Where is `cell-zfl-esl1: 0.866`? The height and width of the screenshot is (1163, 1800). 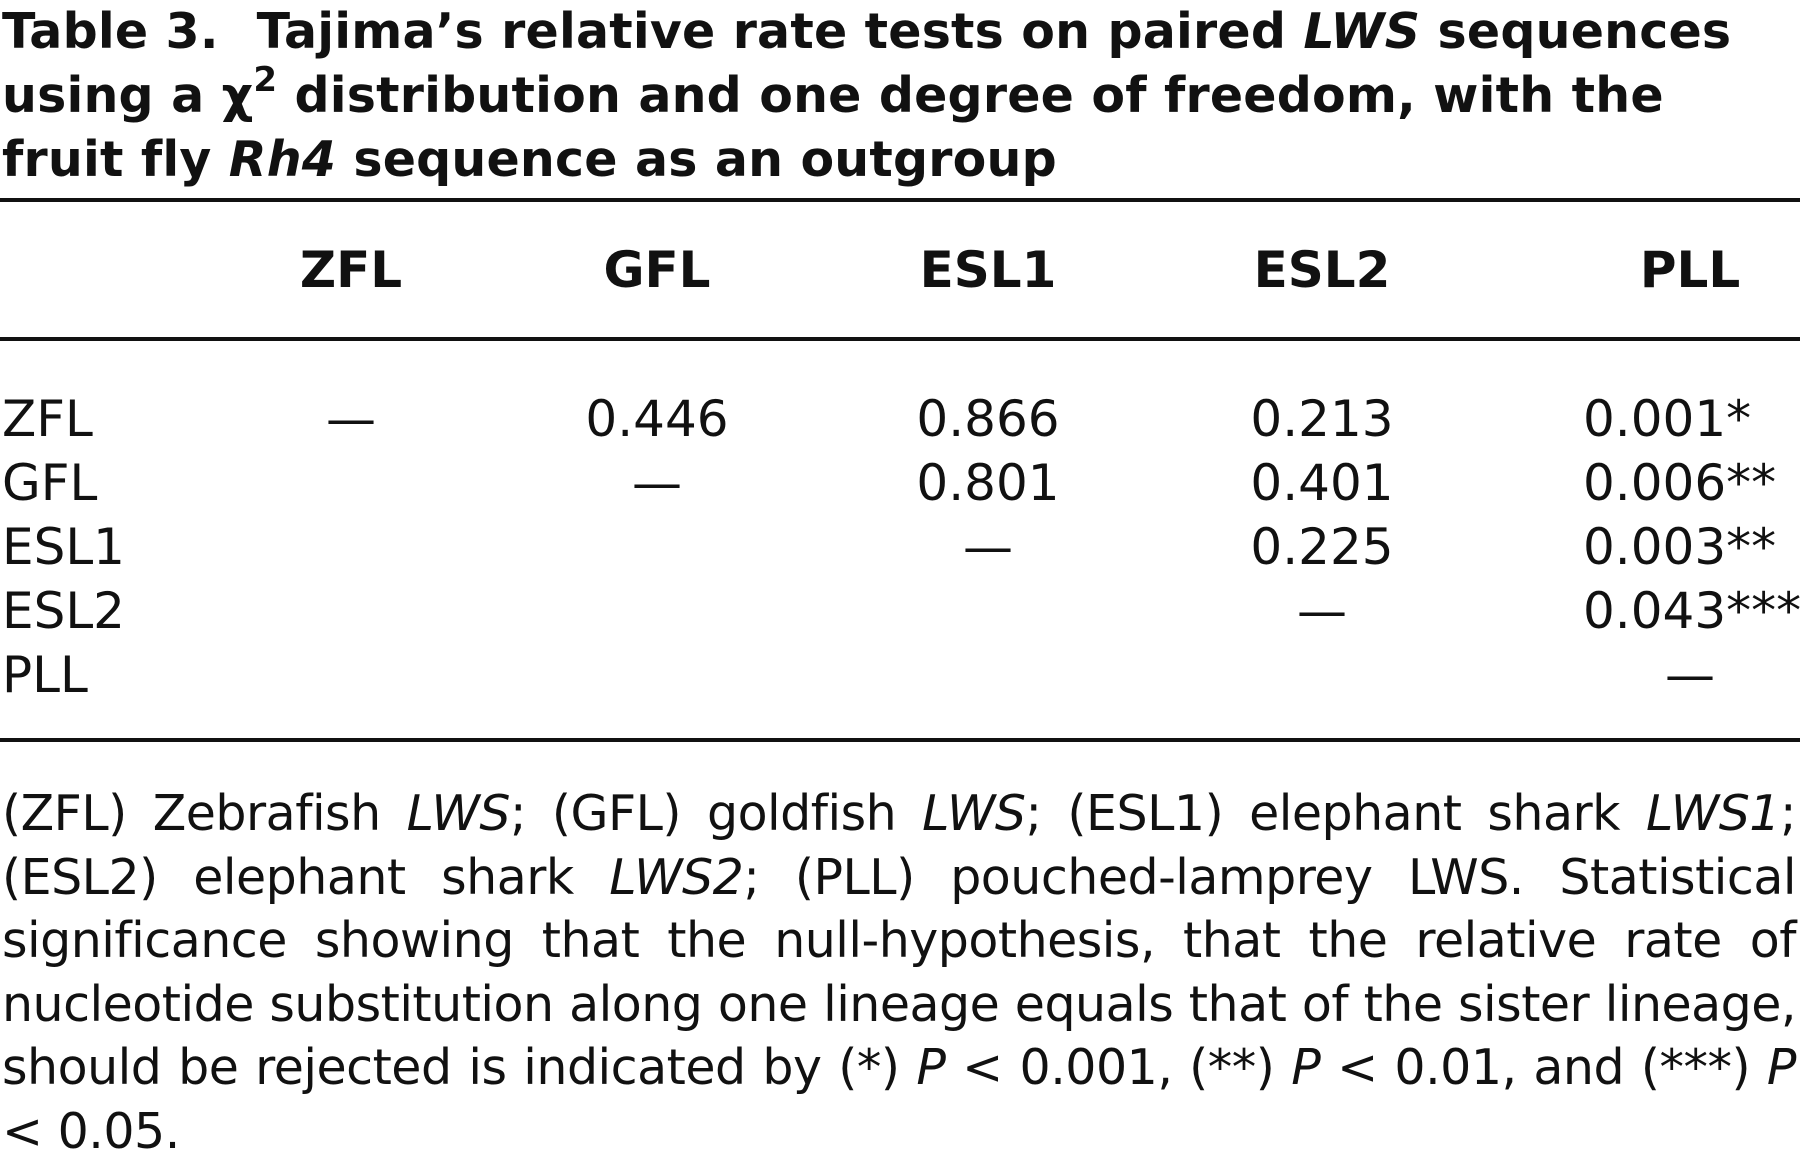 cell-zfl-esl1: 0.866 is located at coordinates (988, 419).